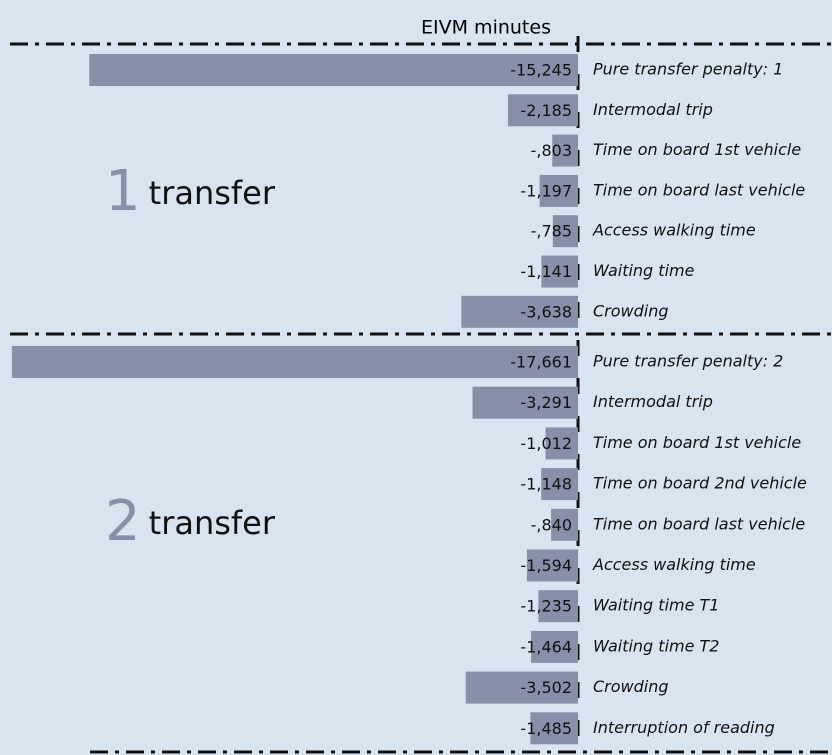 The image size is (832, 755). What do you see at coordinates (688, 361) in the screenshot?
I see `category-label: Pure transfer penalty: 2` at bounding box center [688, 361].